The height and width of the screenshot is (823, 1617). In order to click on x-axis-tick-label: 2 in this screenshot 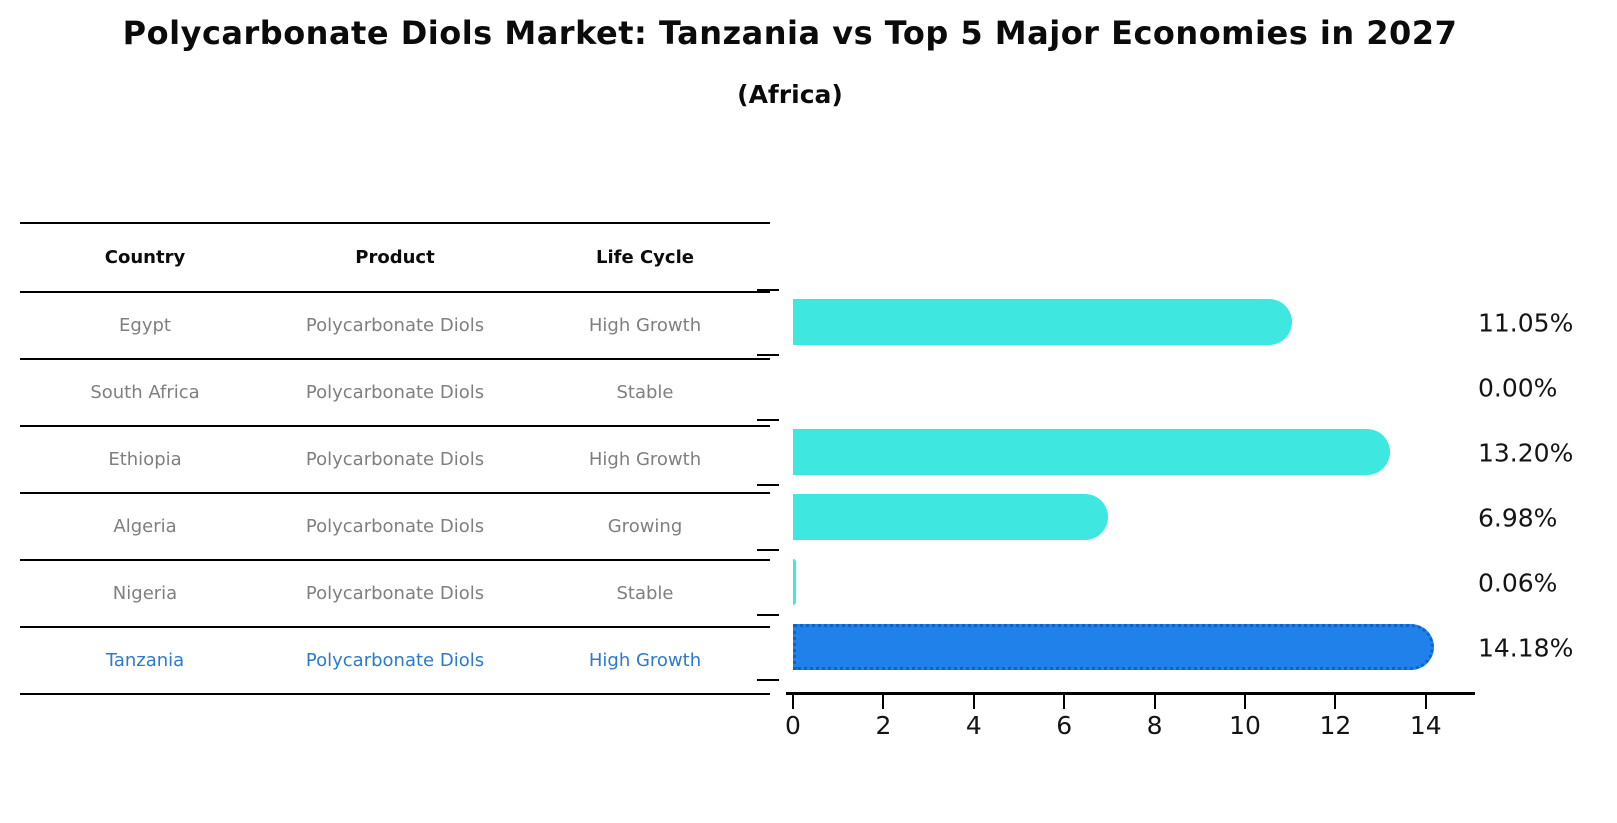, I will do `click(883, 725)`.